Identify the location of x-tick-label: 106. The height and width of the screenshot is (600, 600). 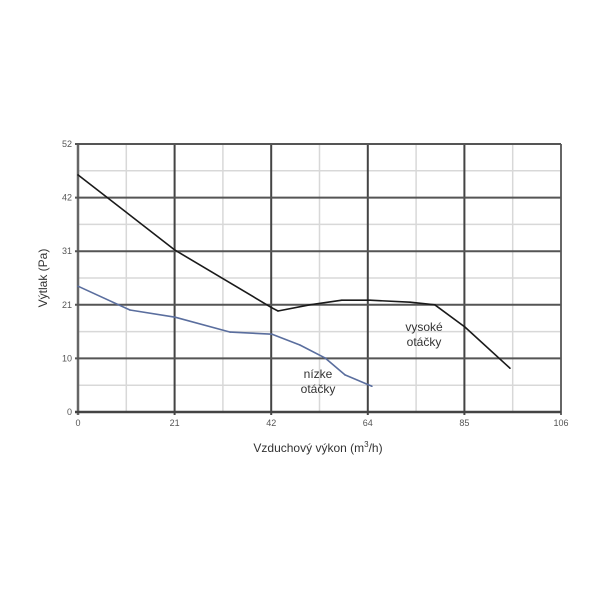
(560, 423).